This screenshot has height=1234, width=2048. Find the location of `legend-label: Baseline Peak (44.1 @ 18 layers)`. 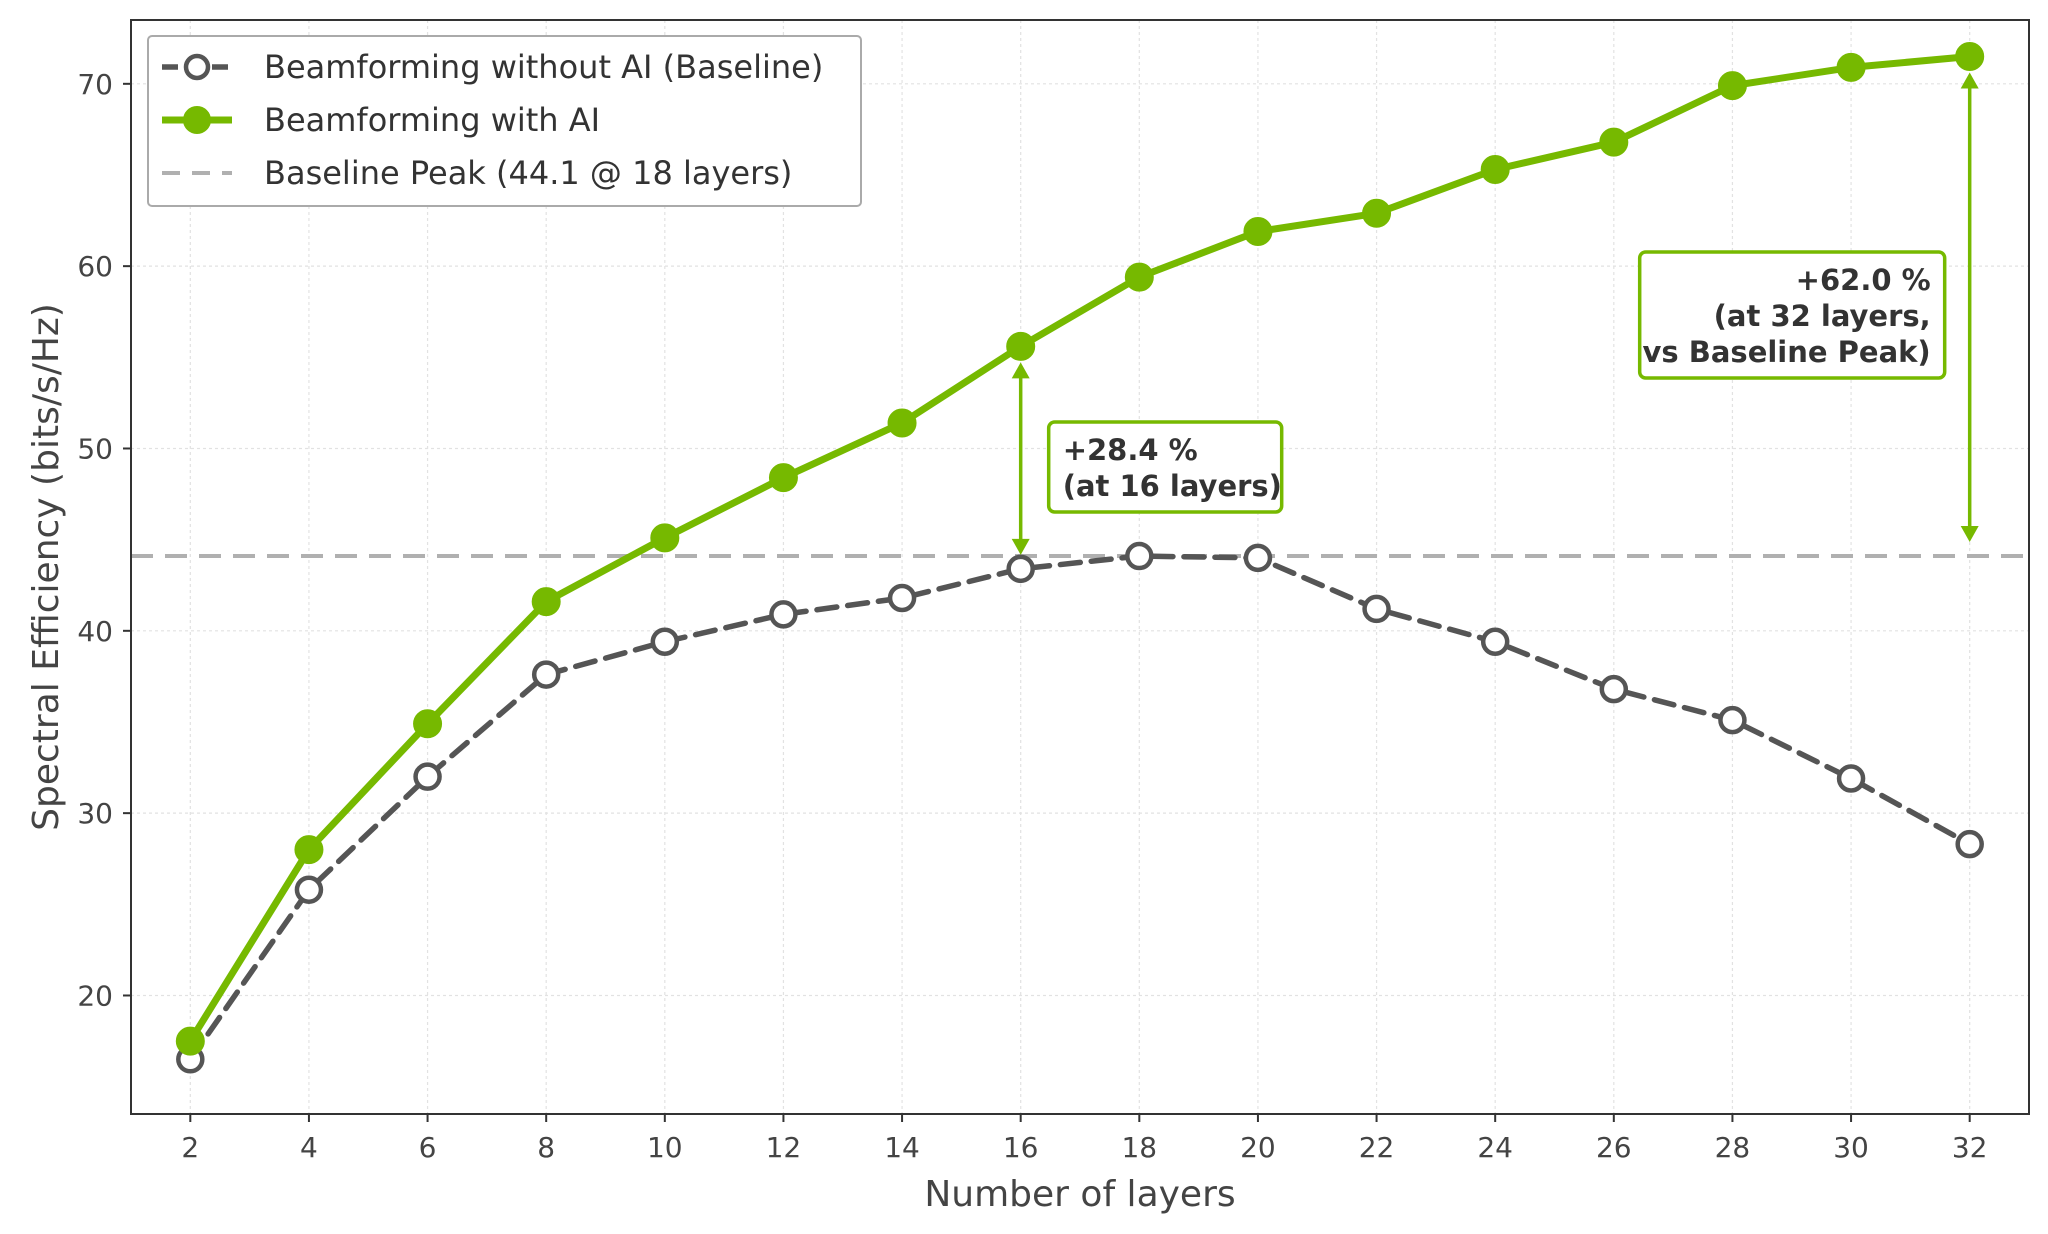

legend-label: Baseline Peak (44.1 @ 18 layers) is located at coordinates (528, 173).